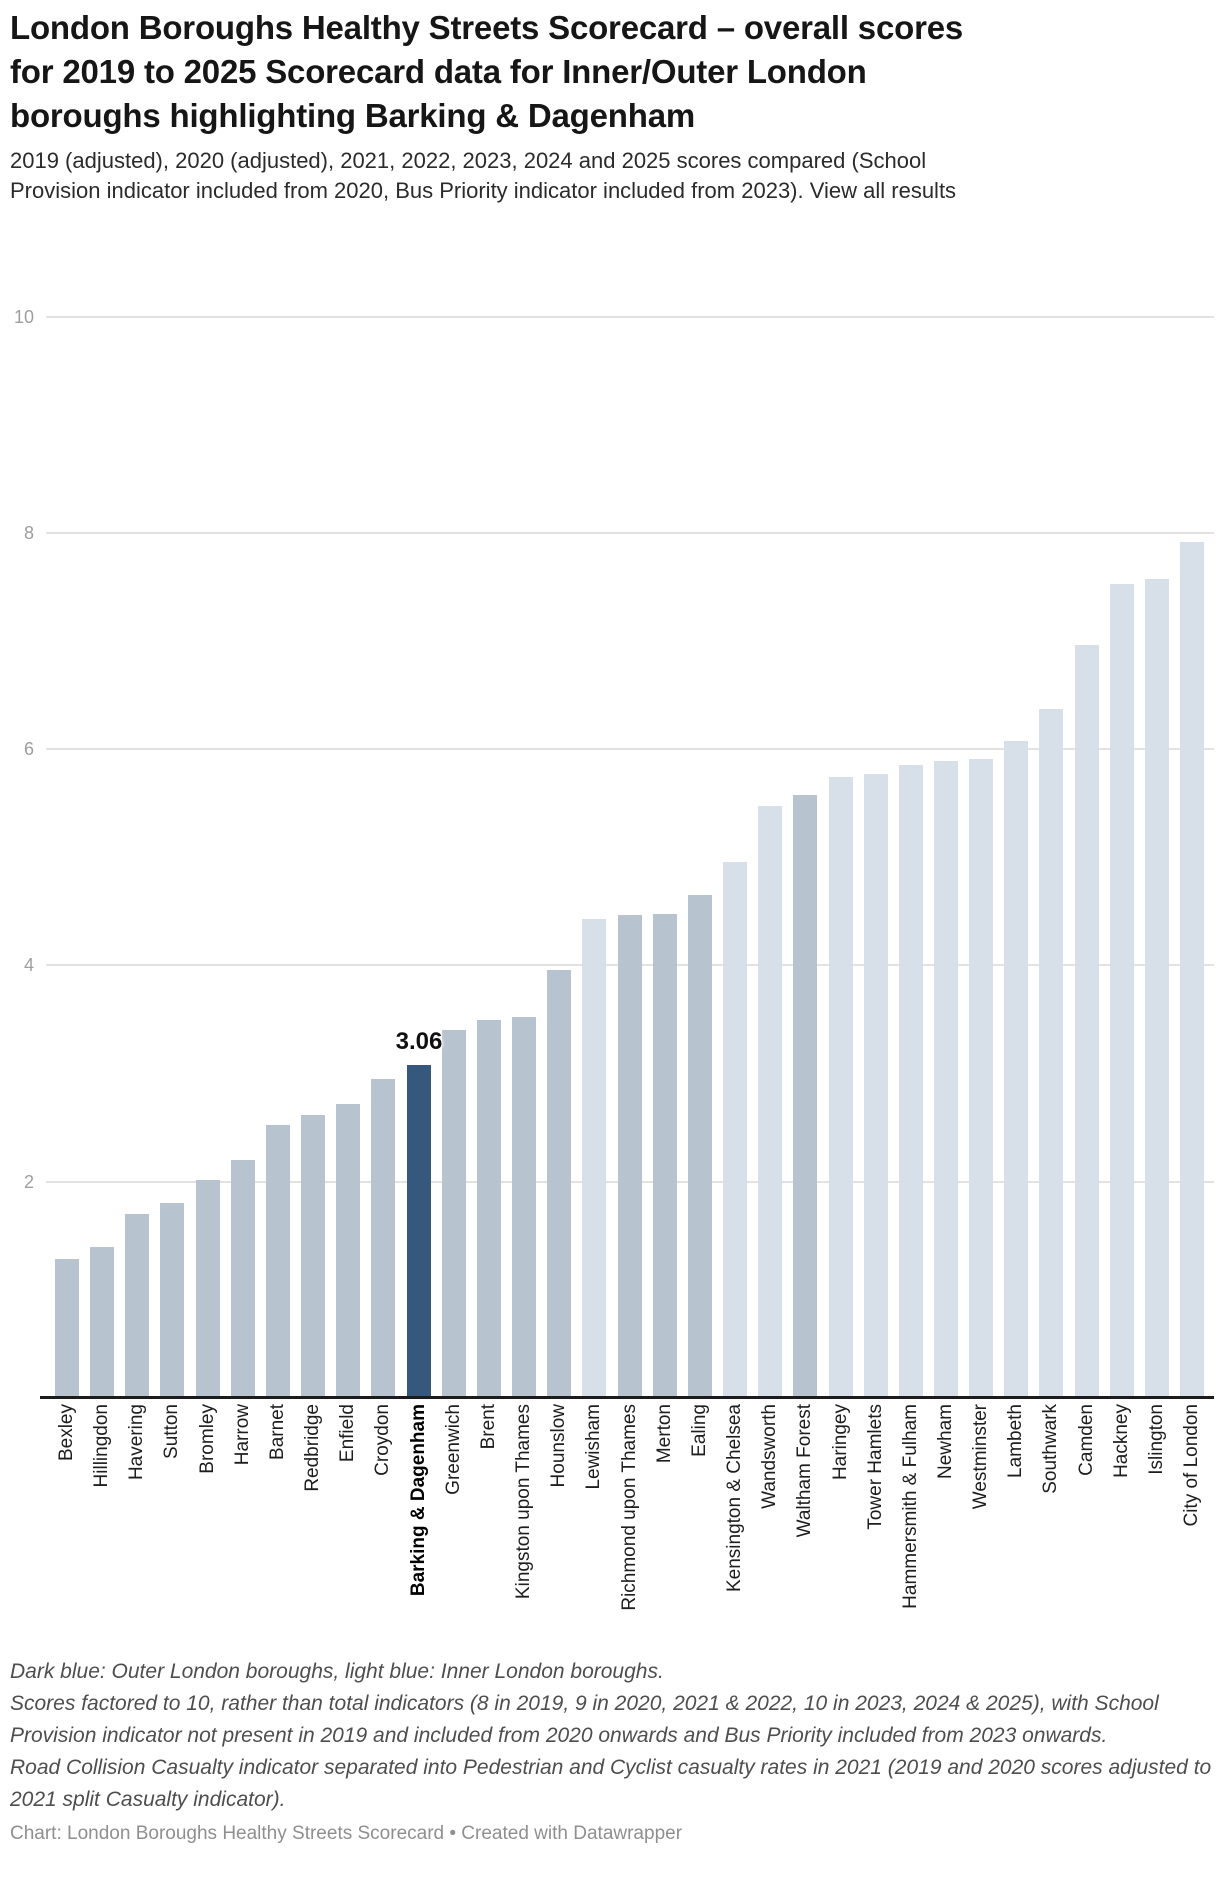 Image resolution: width=1220 pixels, height=1878 pixels. I want to click on bar-hammersmith-fulham, so click(911, 1080).